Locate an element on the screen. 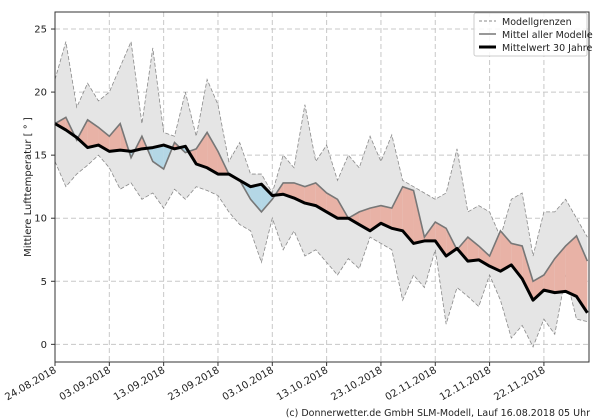 Image resolution: width=600 pixels, height=420 pixels. y-axis-label: Mittlere Lufttemperatur [ ° ] is located at coordinates (28, 187).